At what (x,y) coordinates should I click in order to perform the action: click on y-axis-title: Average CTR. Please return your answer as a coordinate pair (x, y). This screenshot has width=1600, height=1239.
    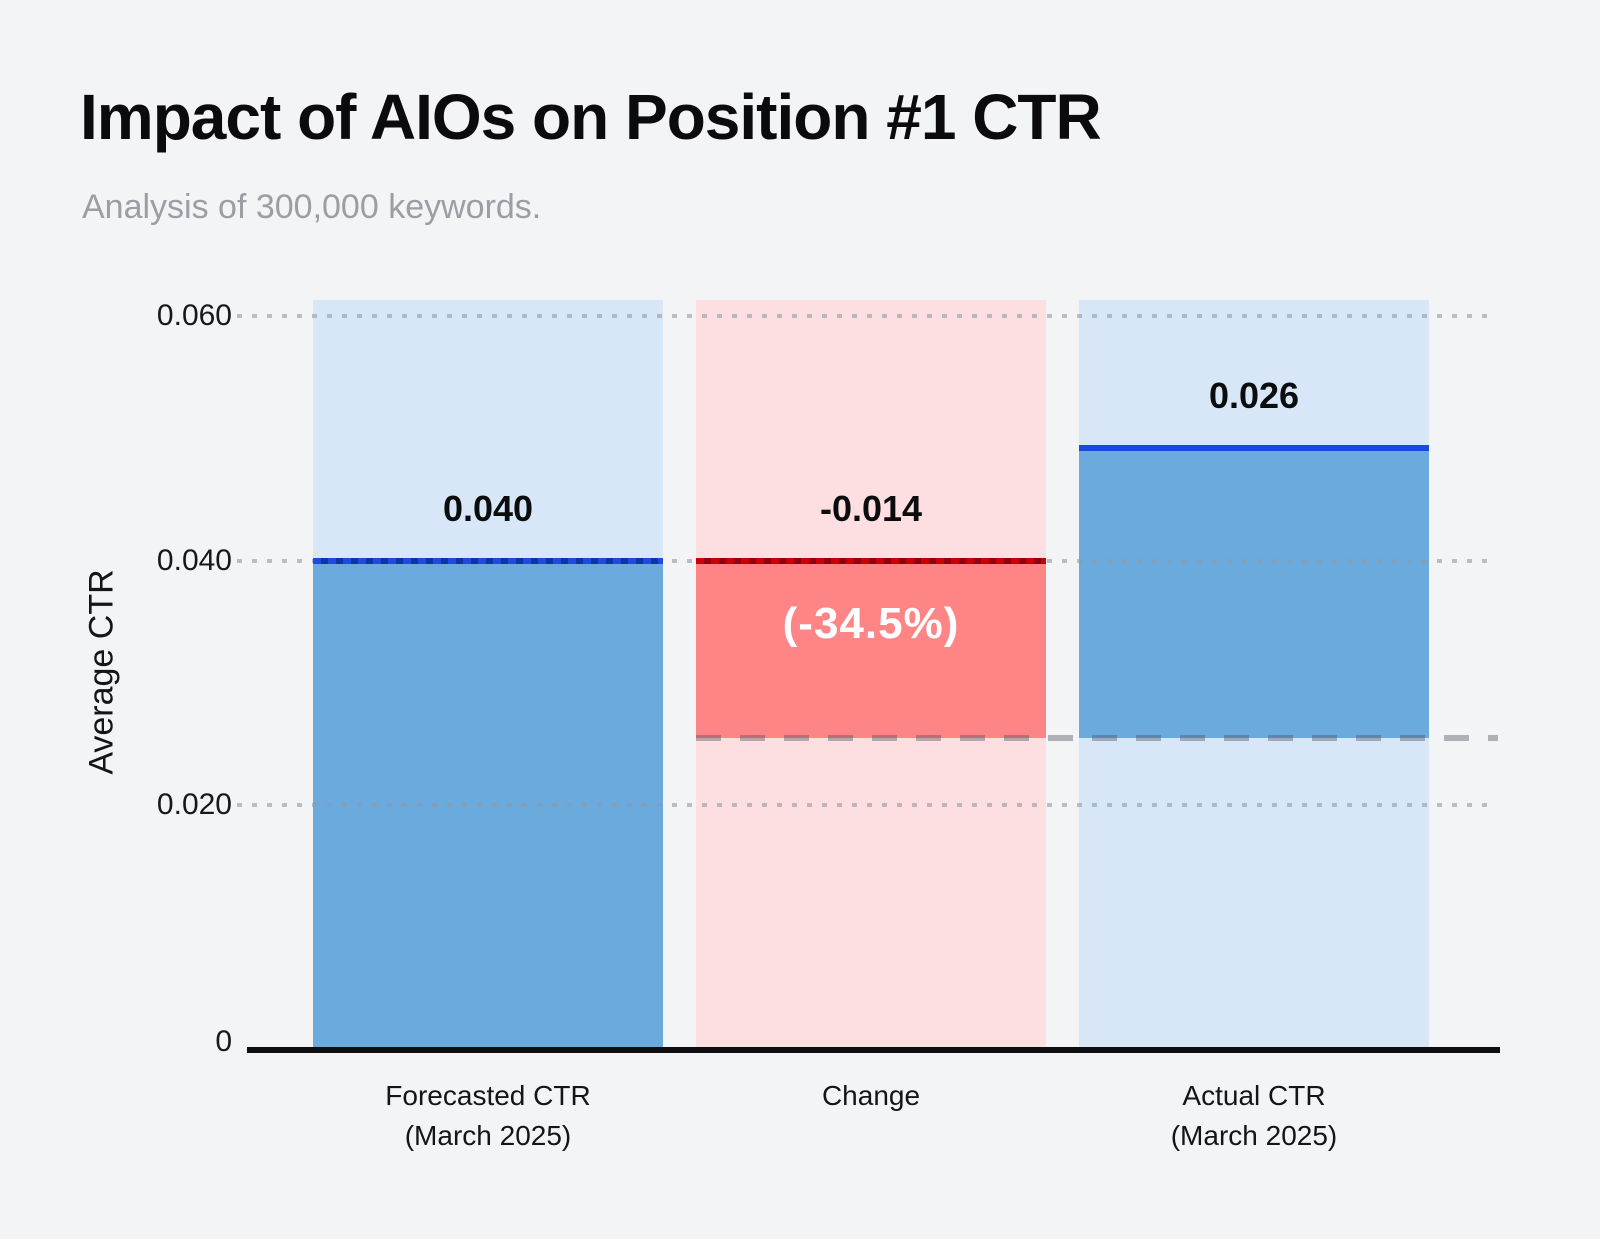
    Looking at the image, I should click on (101, 672).